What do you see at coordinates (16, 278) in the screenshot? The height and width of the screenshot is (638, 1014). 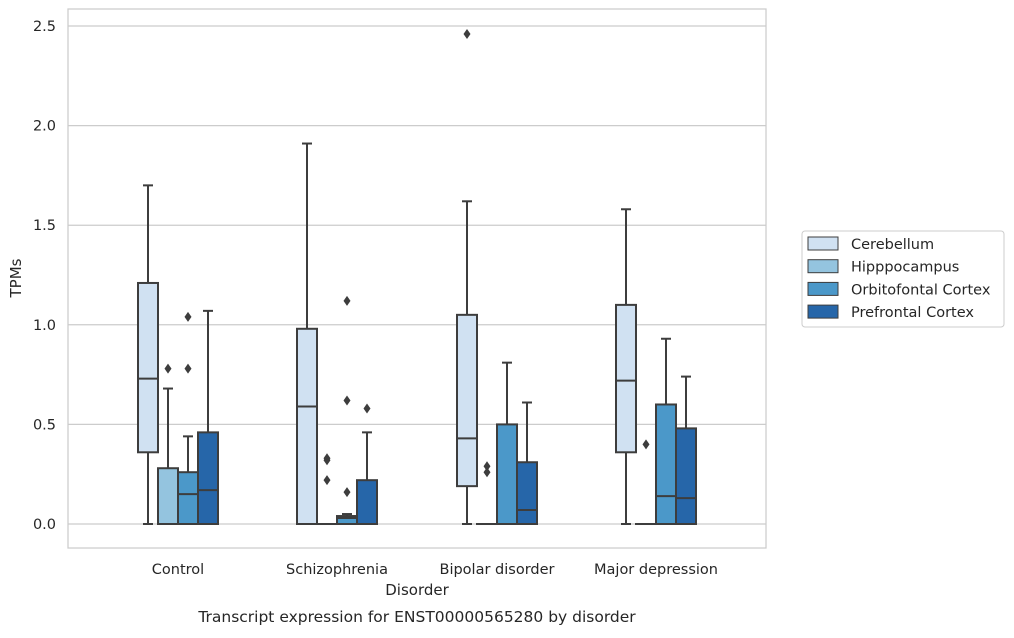 I see `y-axis-label: TPMs` at bounding box center [16, 278].